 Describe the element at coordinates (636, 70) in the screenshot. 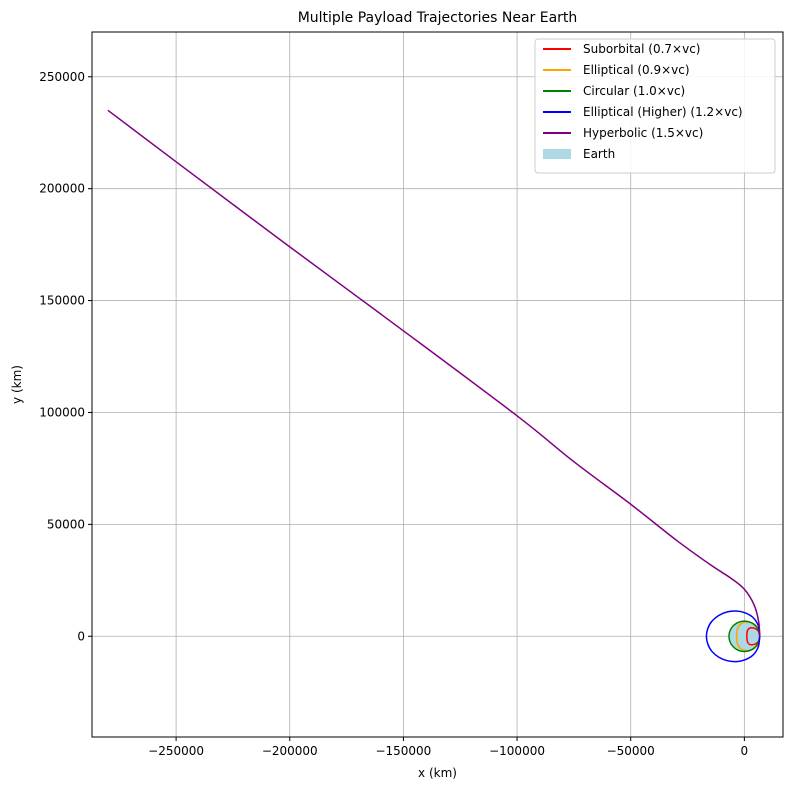

I see `legend-label: Elliptical (0.9×vc)` at that location.